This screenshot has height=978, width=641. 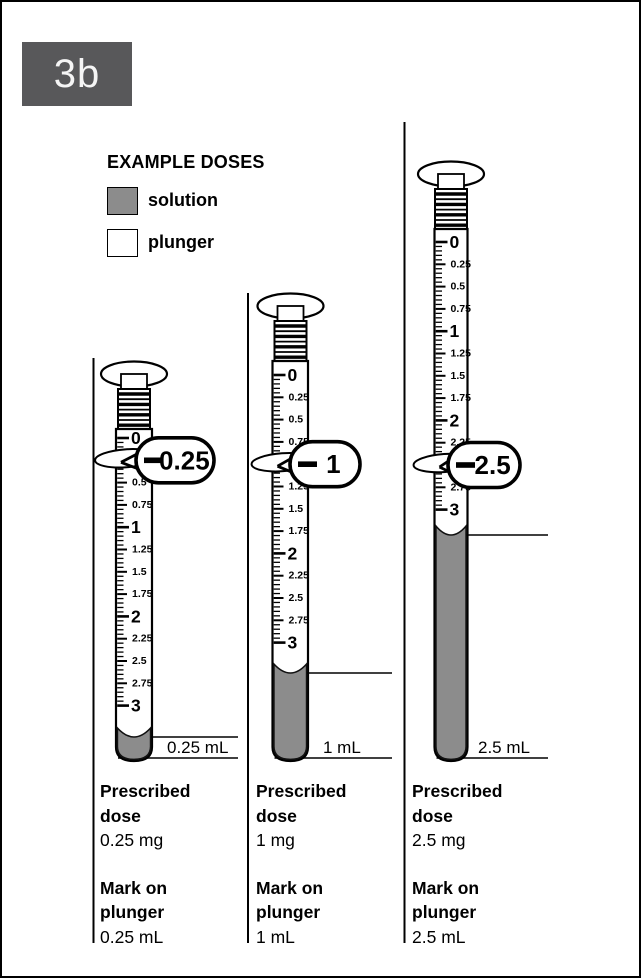 I want to click on dose-callout: 0.25, so click(x=168, y=460).